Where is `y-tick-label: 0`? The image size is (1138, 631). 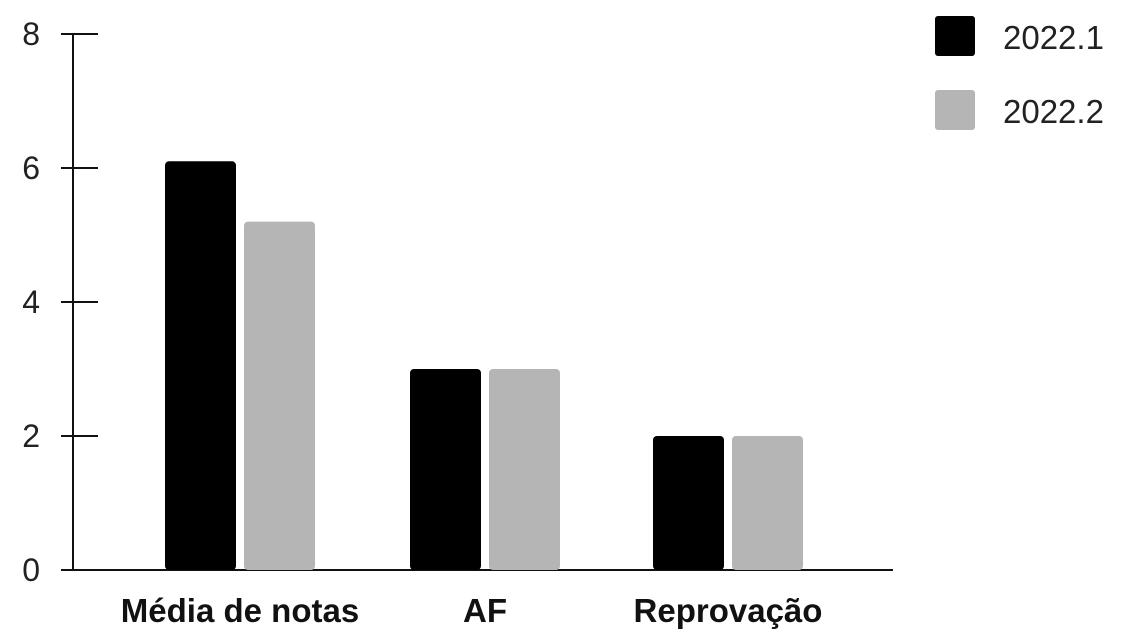 y-tick-label: 0 is located at coordinates (31, 570).